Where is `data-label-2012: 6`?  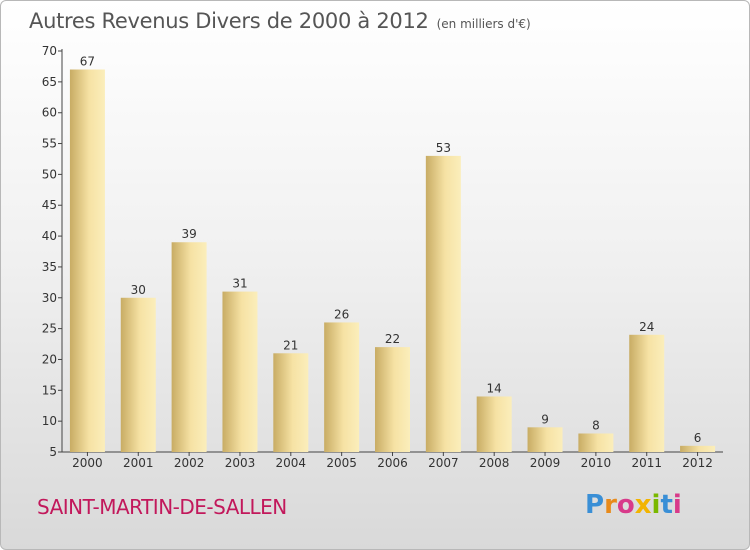
data-label-2012: 6 is located at coordinates (698, 438).